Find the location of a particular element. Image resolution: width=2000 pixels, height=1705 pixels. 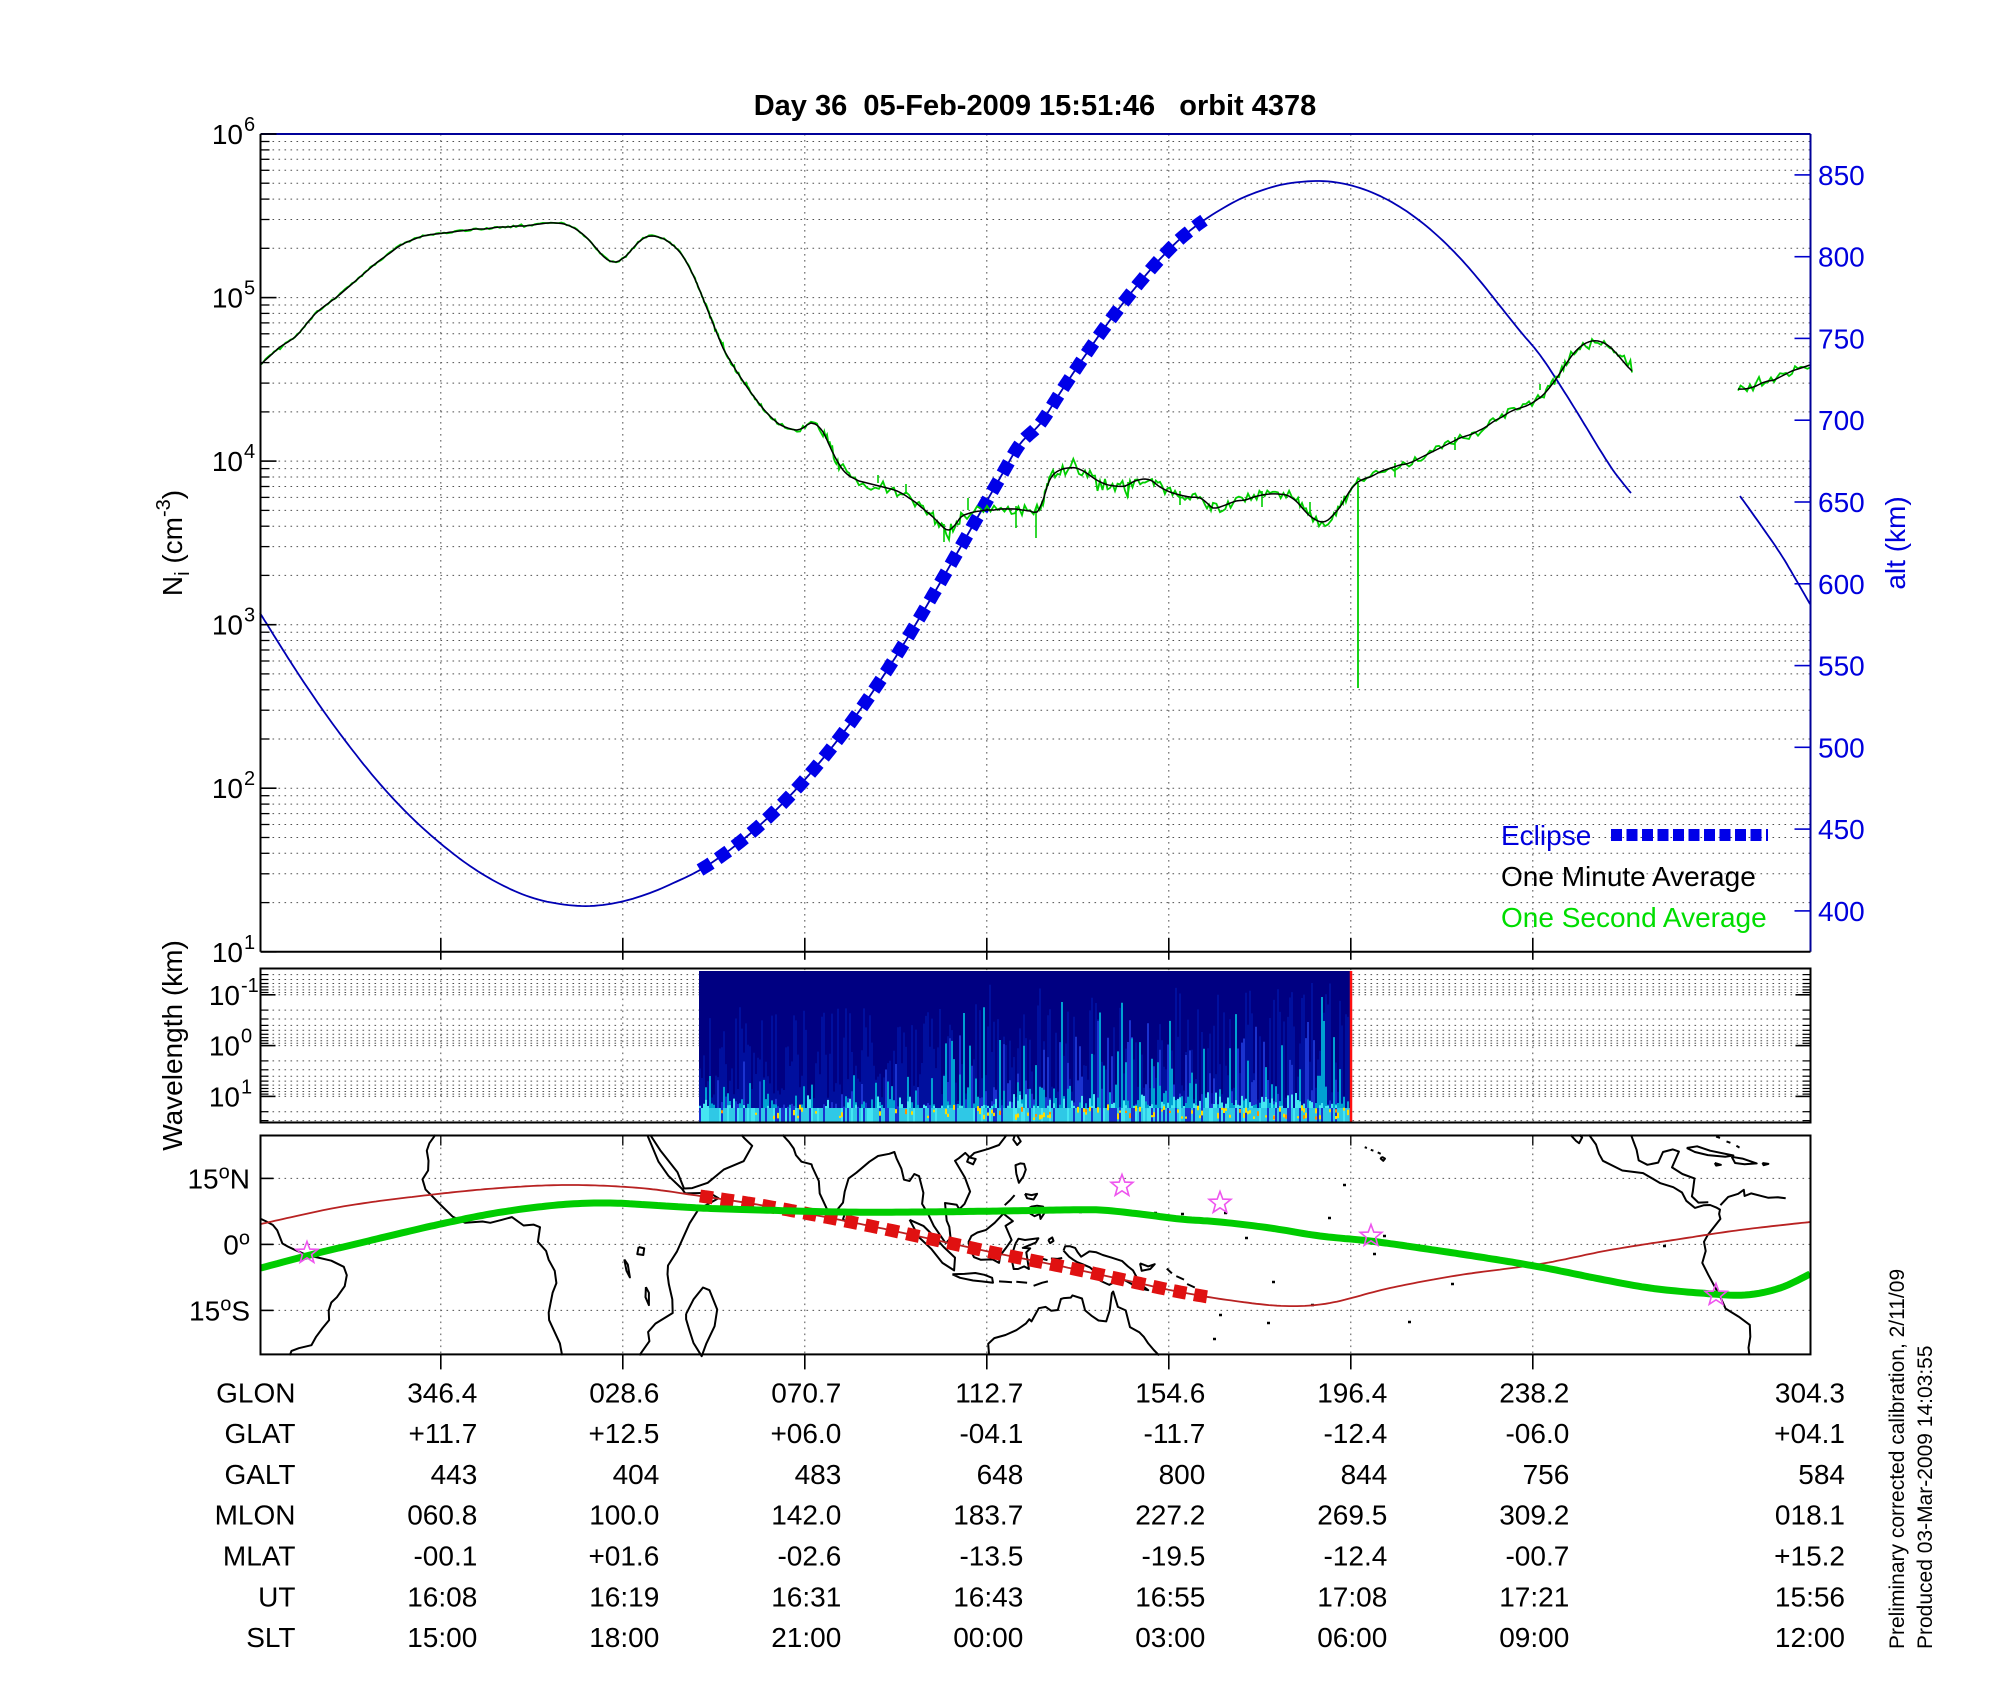

svg-text: +12.5 is located at coordinates (623, 1433).